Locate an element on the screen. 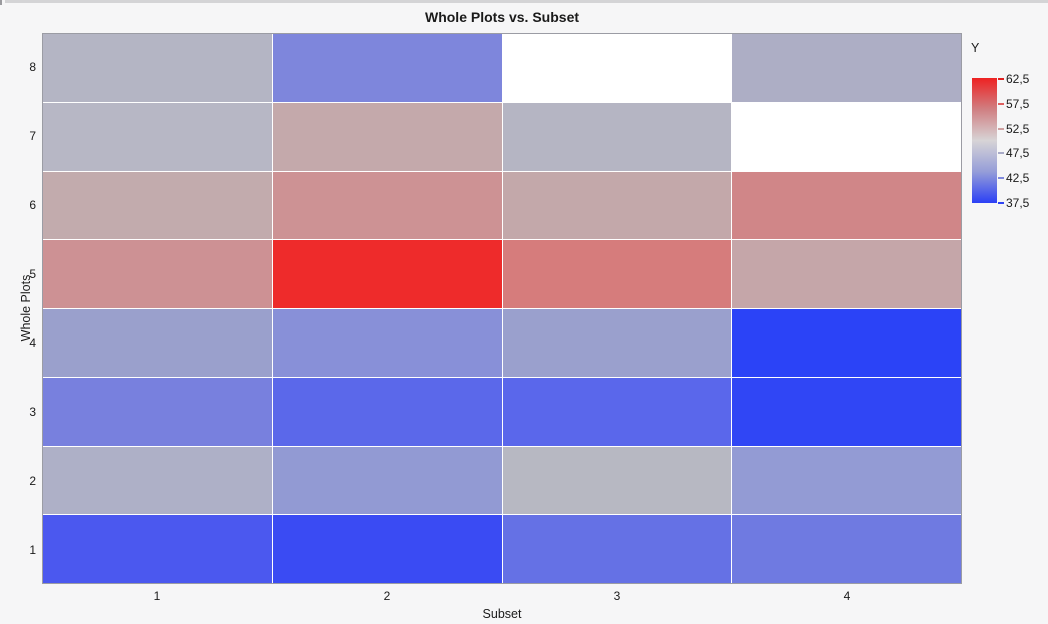 The width and height of the screenshot is (1048, 624). x-axis-tick-label: 4 is located at coordinates (847, 596).